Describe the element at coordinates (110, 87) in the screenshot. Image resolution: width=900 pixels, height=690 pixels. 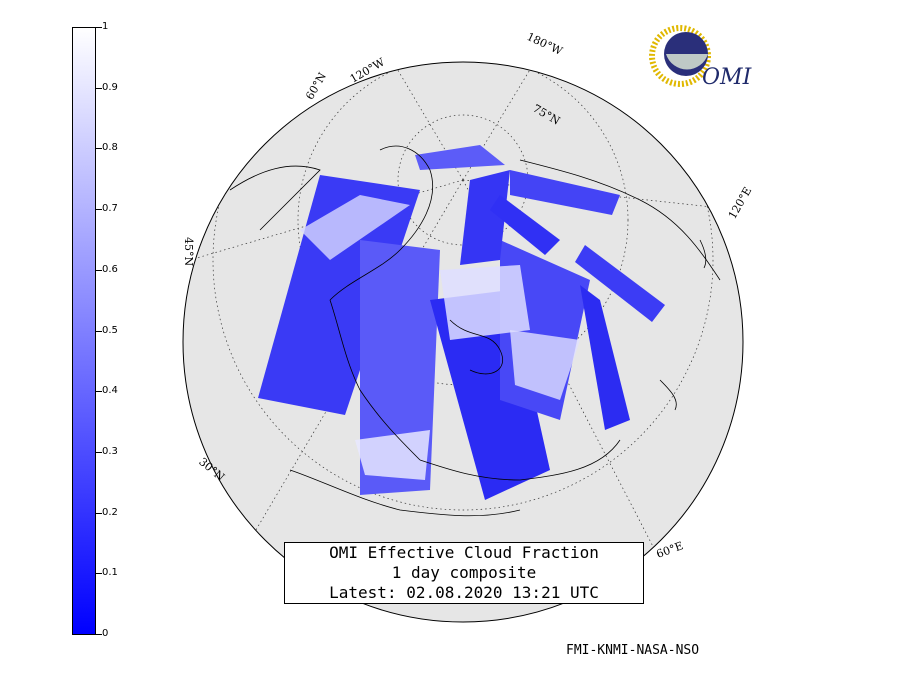
I see `colorbar-tick-label: 0.9` at that location.